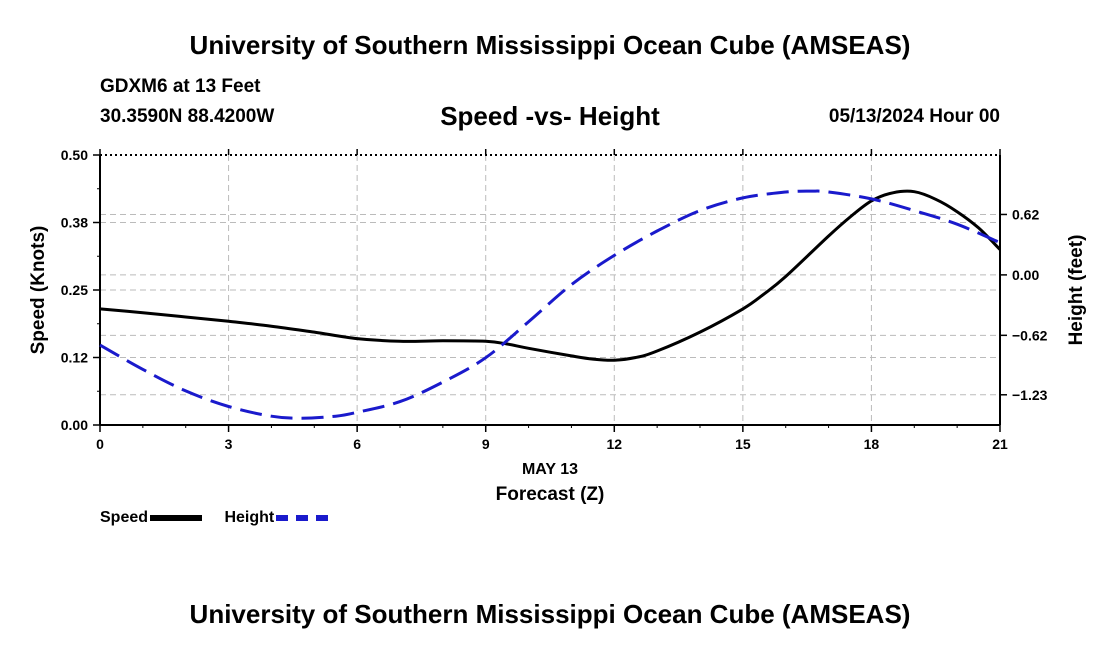 The height and width of the screenshot is (650, 1100). Describe the element at coordinates (550, 116) in the screenshot. I see `chart-title: Speed -vs- Height` at that location.